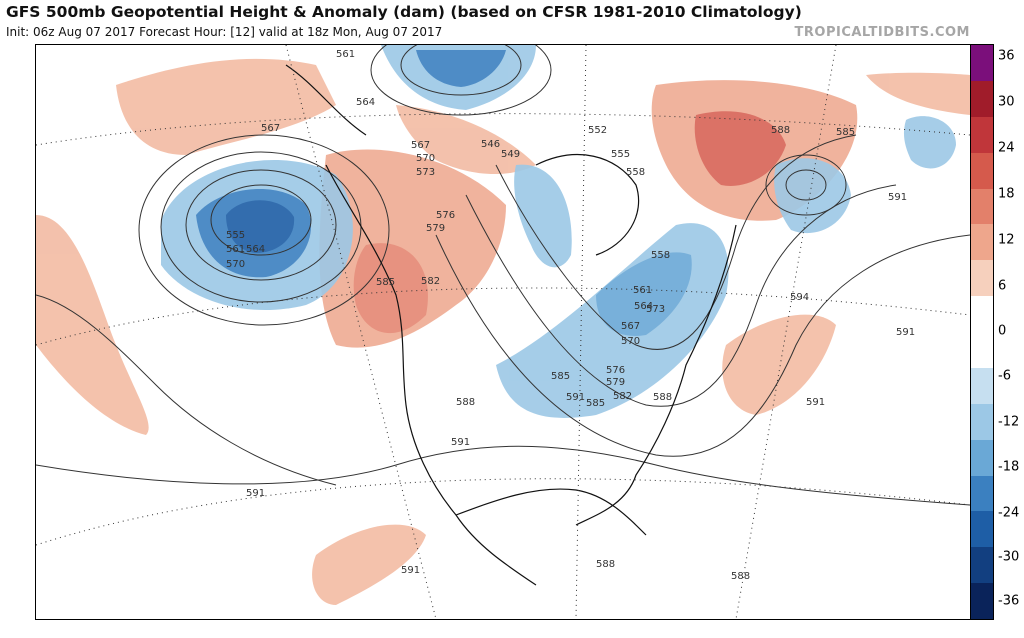 The height and width of the screenshot is (638, 1024). What do you see at coordinates (490, 144) in the screenshot?
I see `contour-height-label: 546` at bounding box center [490, 144].